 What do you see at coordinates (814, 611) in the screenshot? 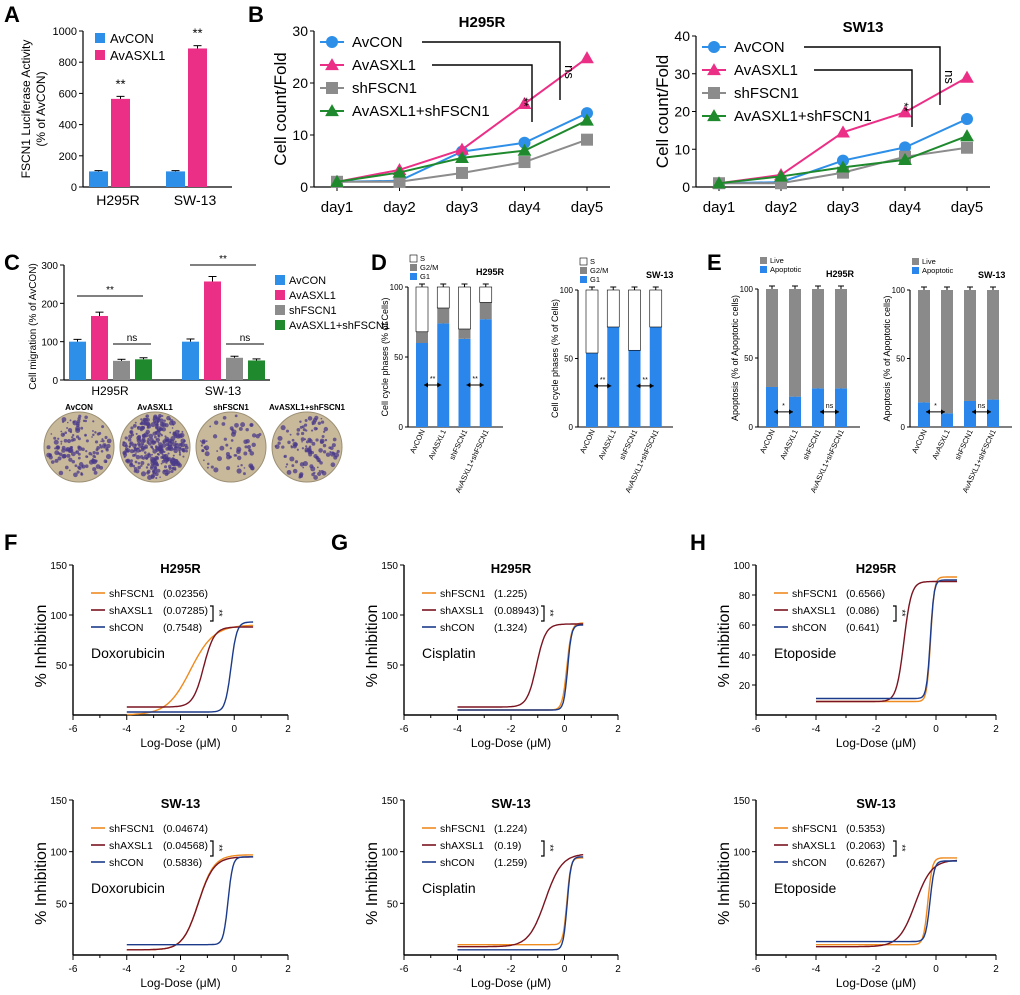
I see `legend-label: shAXSL1` at bounding box center [814, 611].